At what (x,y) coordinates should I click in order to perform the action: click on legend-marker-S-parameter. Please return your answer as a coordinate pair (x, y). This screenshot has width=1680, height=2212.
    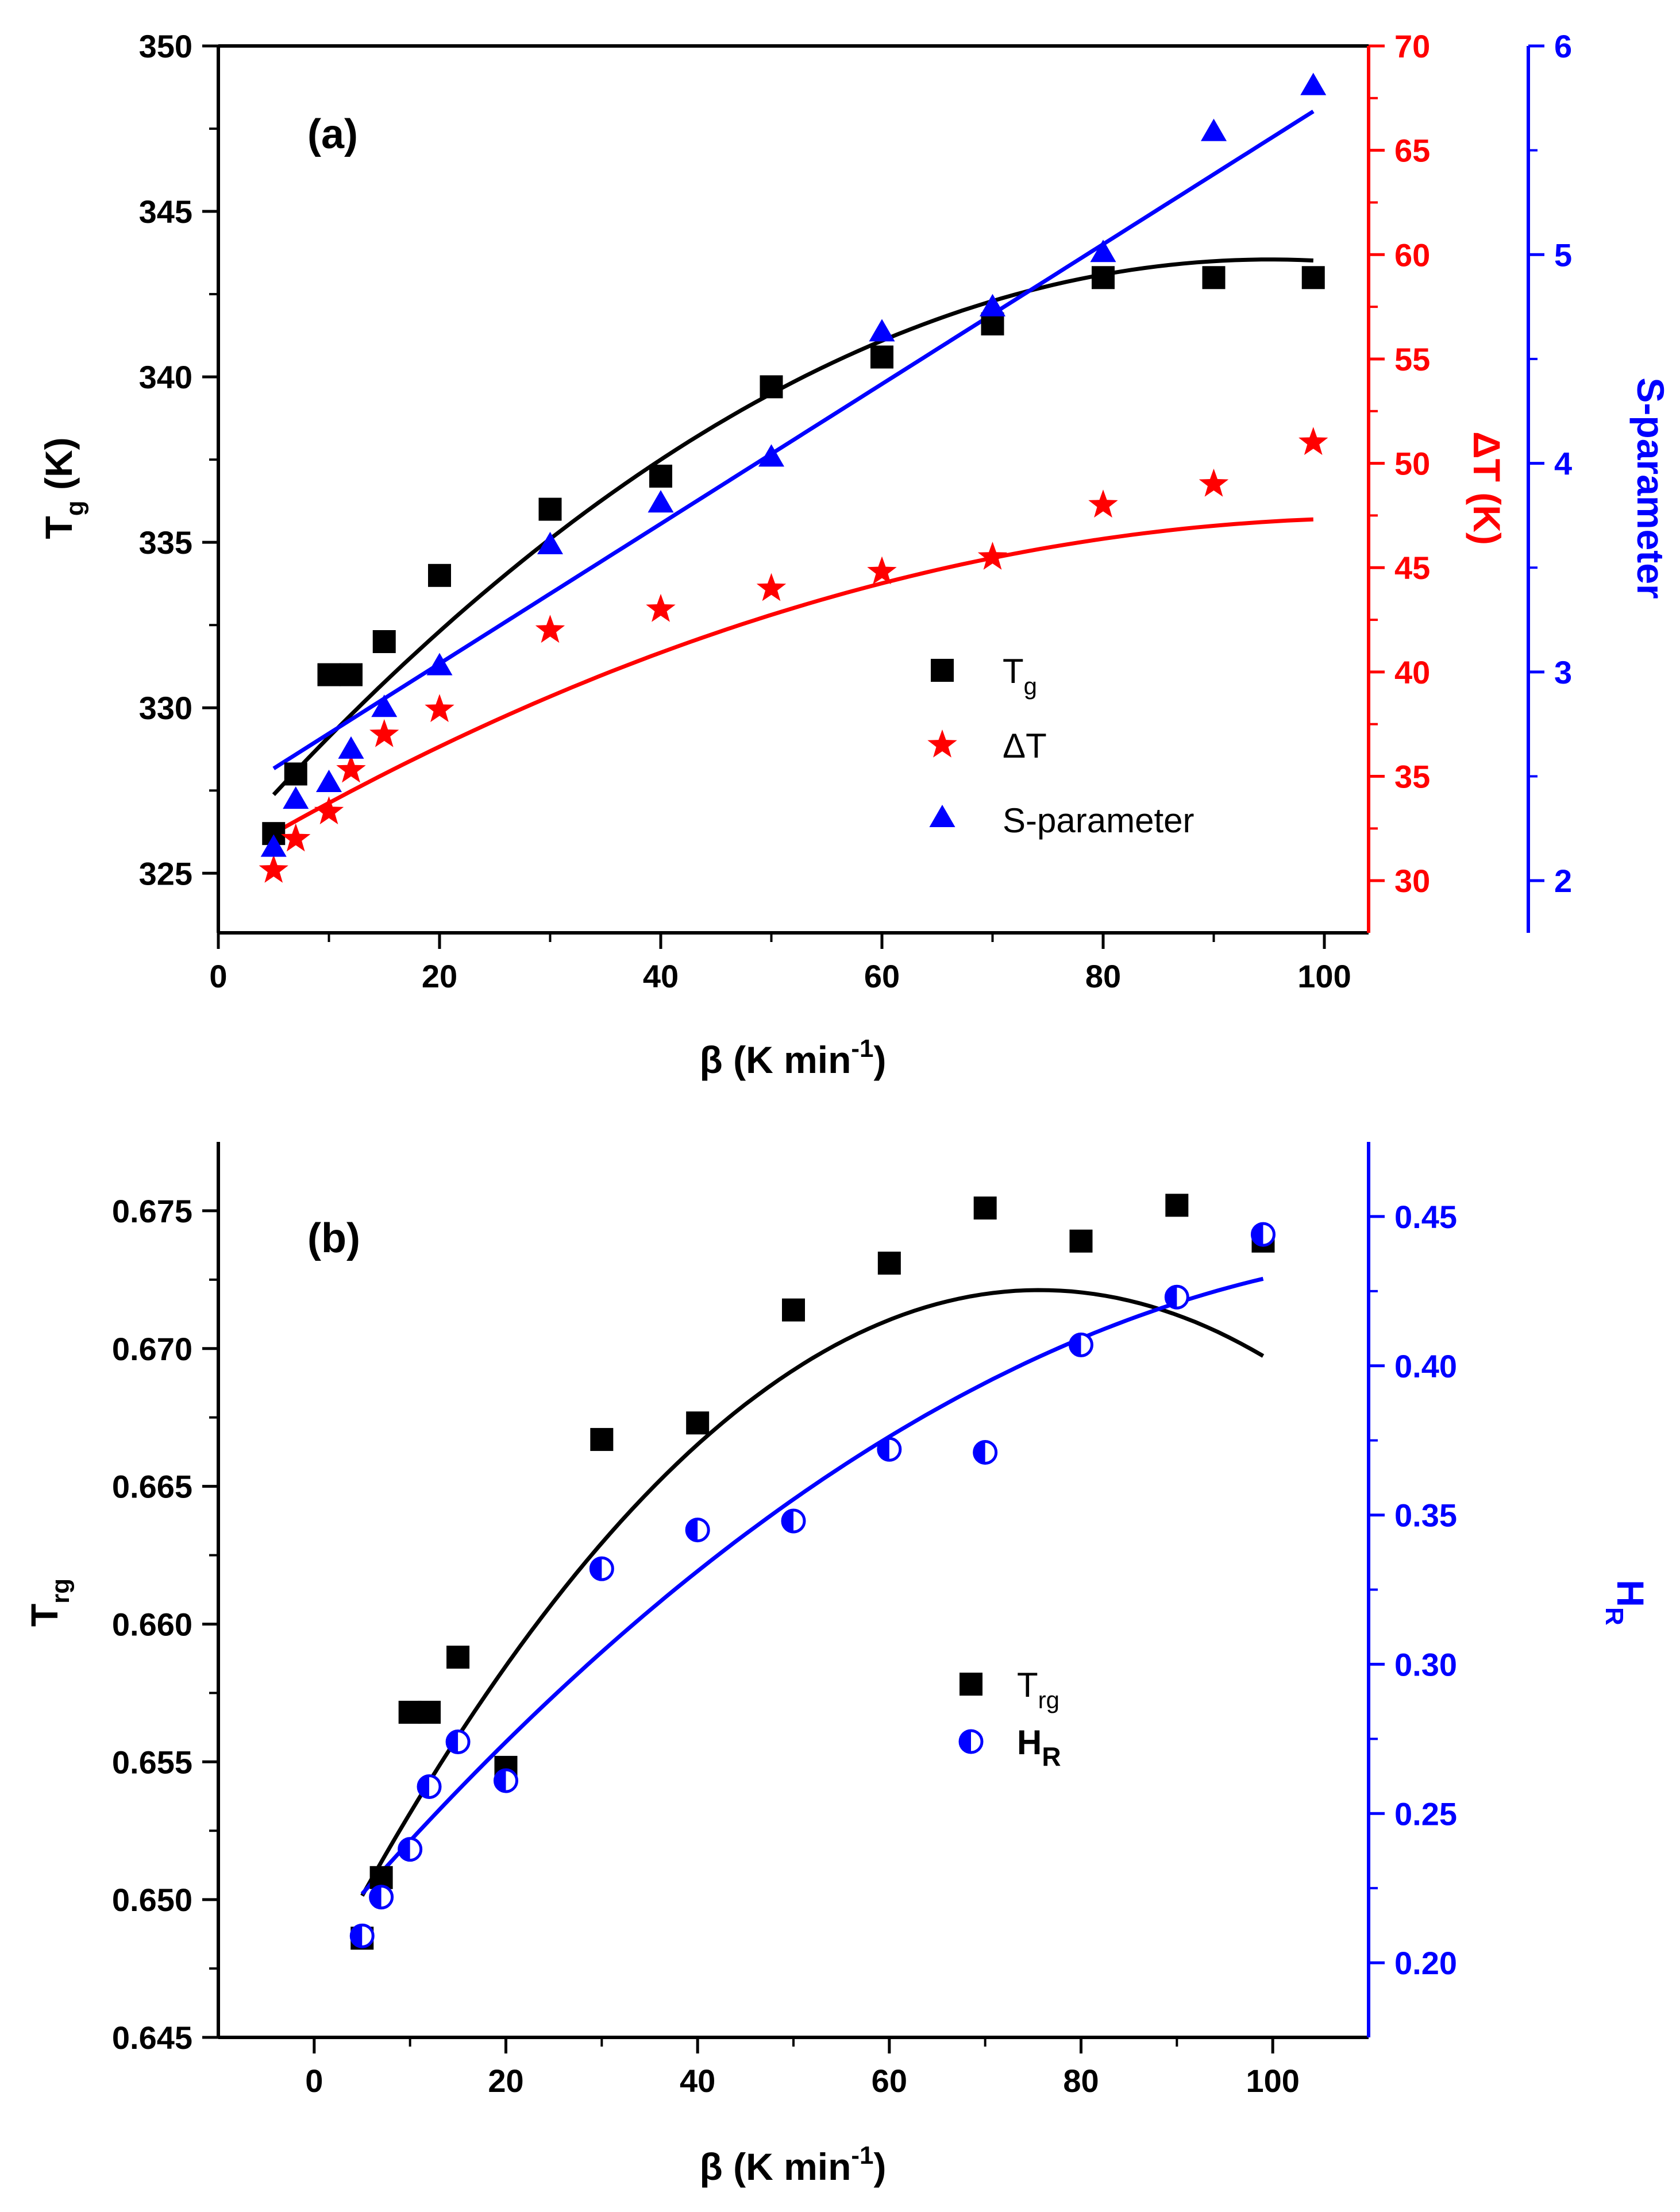
    Looking at the image, I should click on (942, 816).